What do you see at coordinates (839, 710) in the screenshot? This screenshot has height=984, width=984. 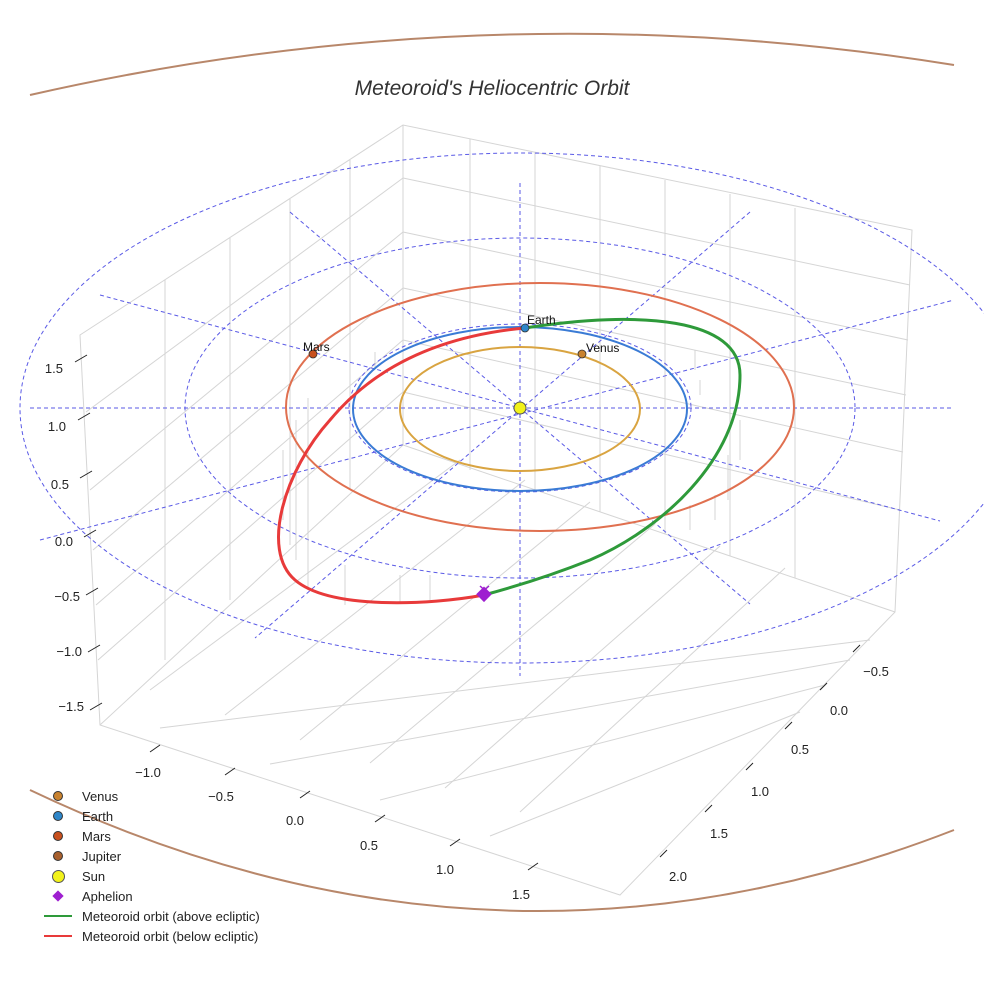 I see `y-tick-label: 0.0` at bounding box center [839, 710].